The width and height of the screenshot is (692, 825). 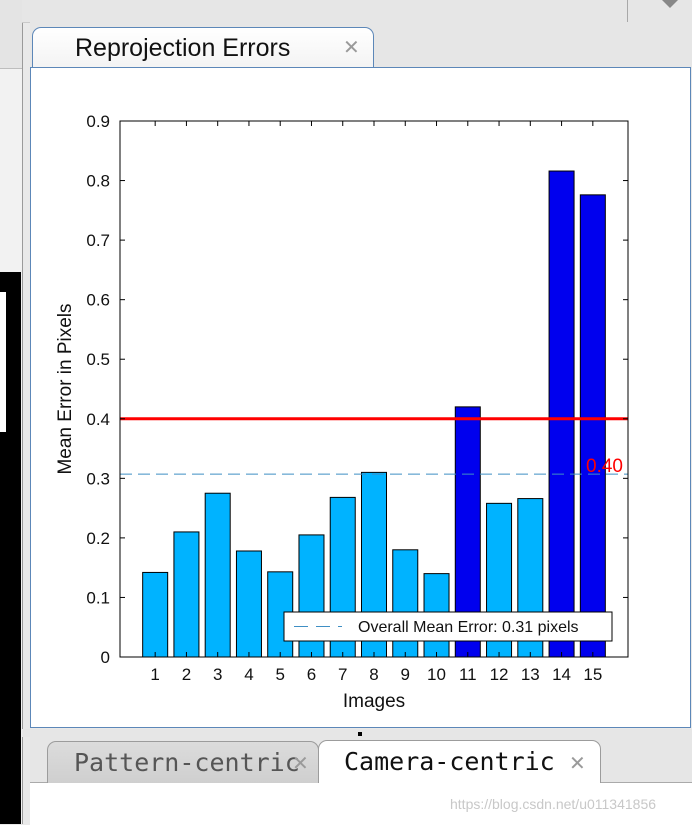 I want to click on bottom-panel, so click(x=361, y=803).